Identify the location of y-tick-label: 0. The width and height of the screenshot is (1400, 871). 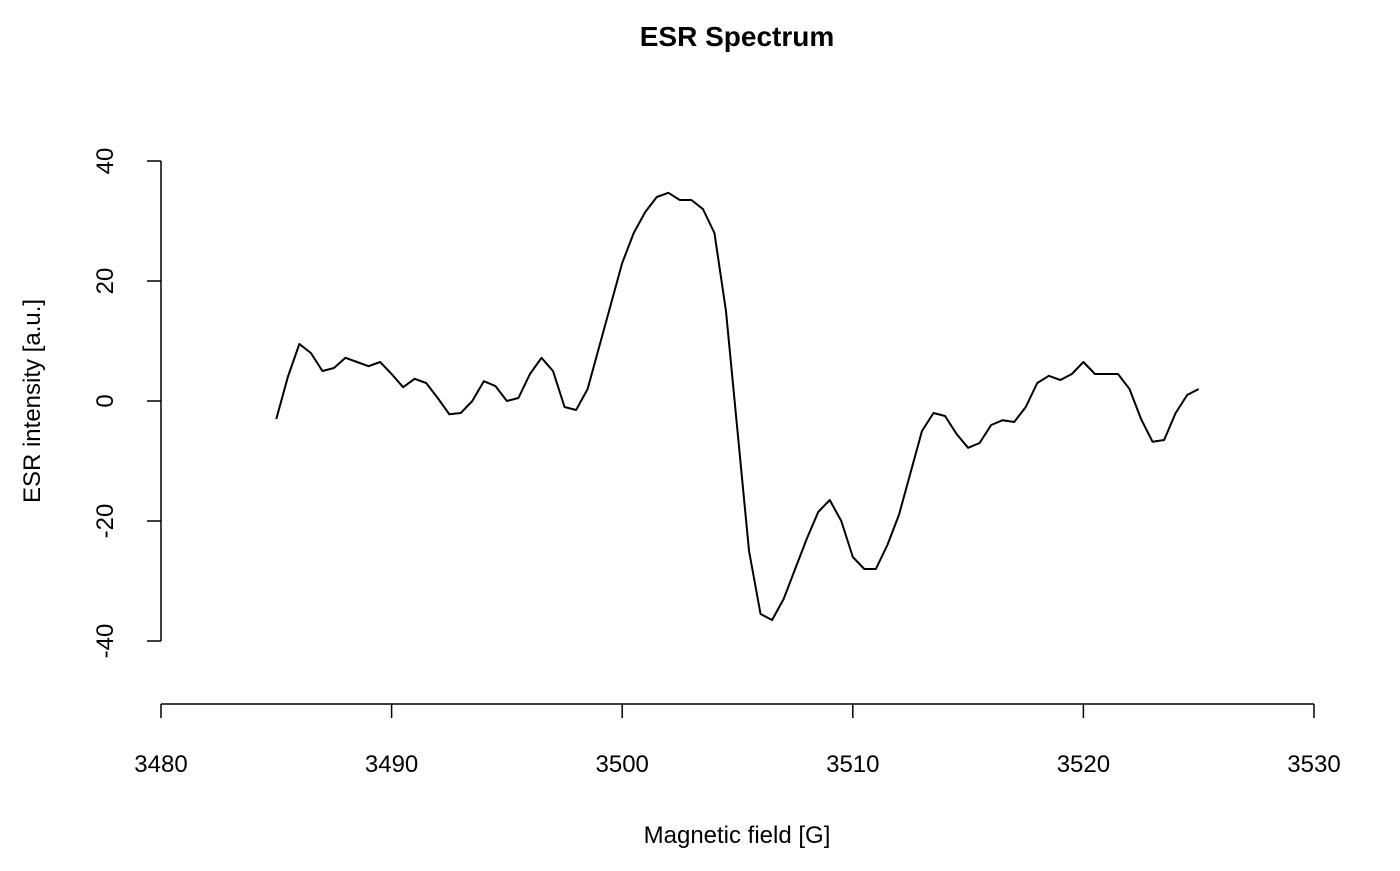
(105, 400).